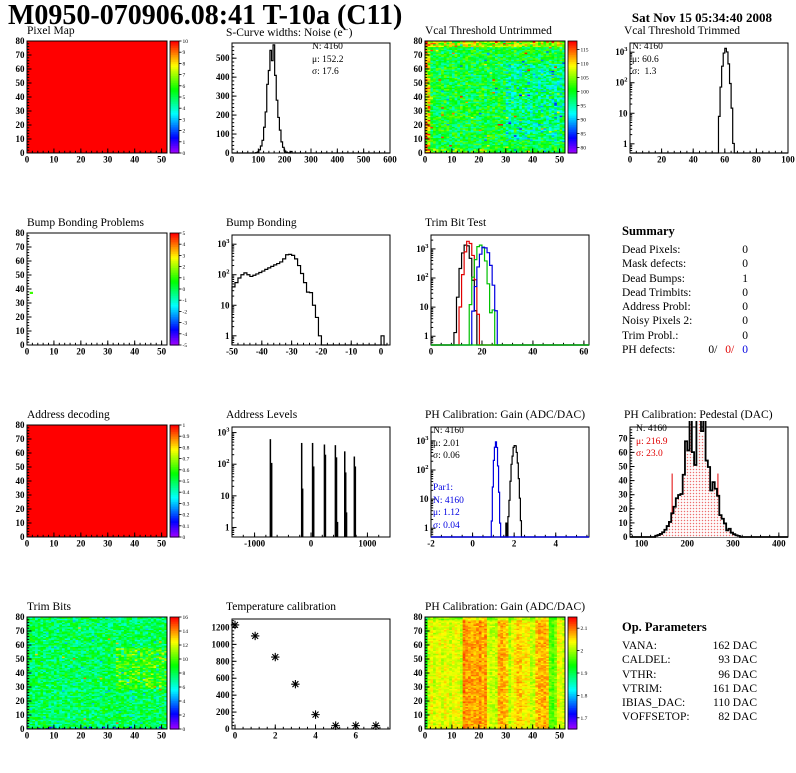 This screenshot has width=796, height=773. What do you see at coordinates (701, 17) in the screenshot?
I see `timestamp: Sat Nov 15 05:34:40 2008` at bounding box center [701, 17].